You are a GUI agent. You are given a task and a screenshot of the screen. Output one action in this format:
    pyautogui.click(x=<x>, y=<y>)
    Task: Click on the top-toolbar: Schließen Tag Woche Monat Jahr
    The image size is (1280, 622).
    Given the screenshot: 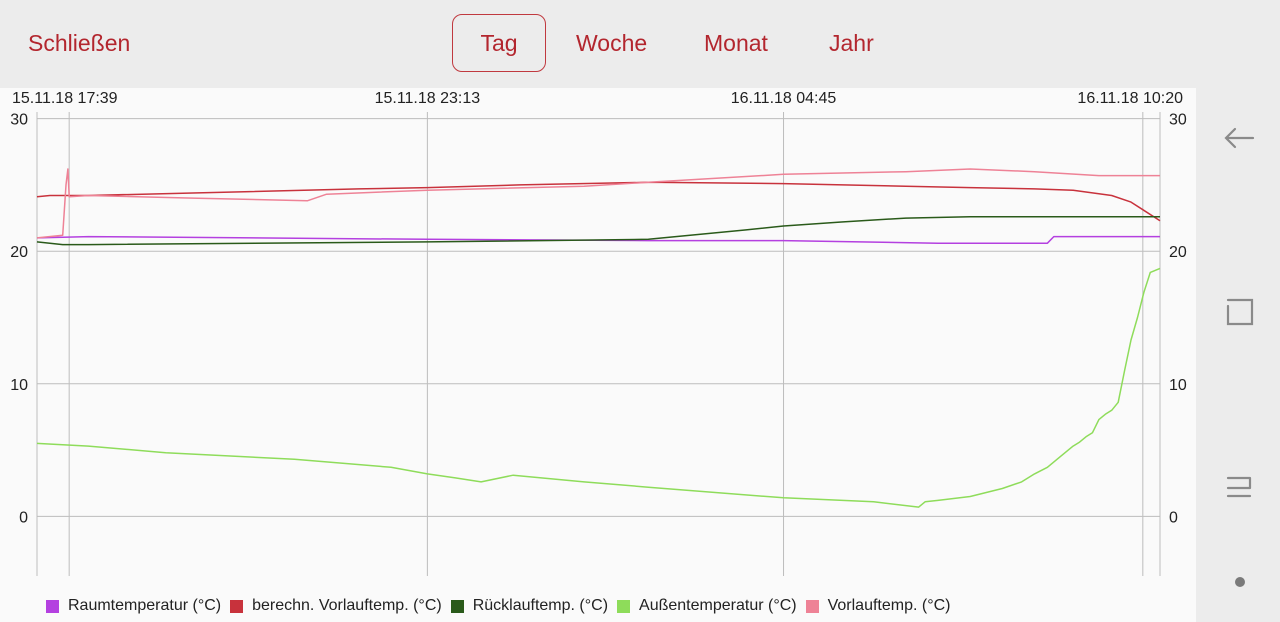 What is the action you would take?
    pyautogui.click(x=598, y=44)
    